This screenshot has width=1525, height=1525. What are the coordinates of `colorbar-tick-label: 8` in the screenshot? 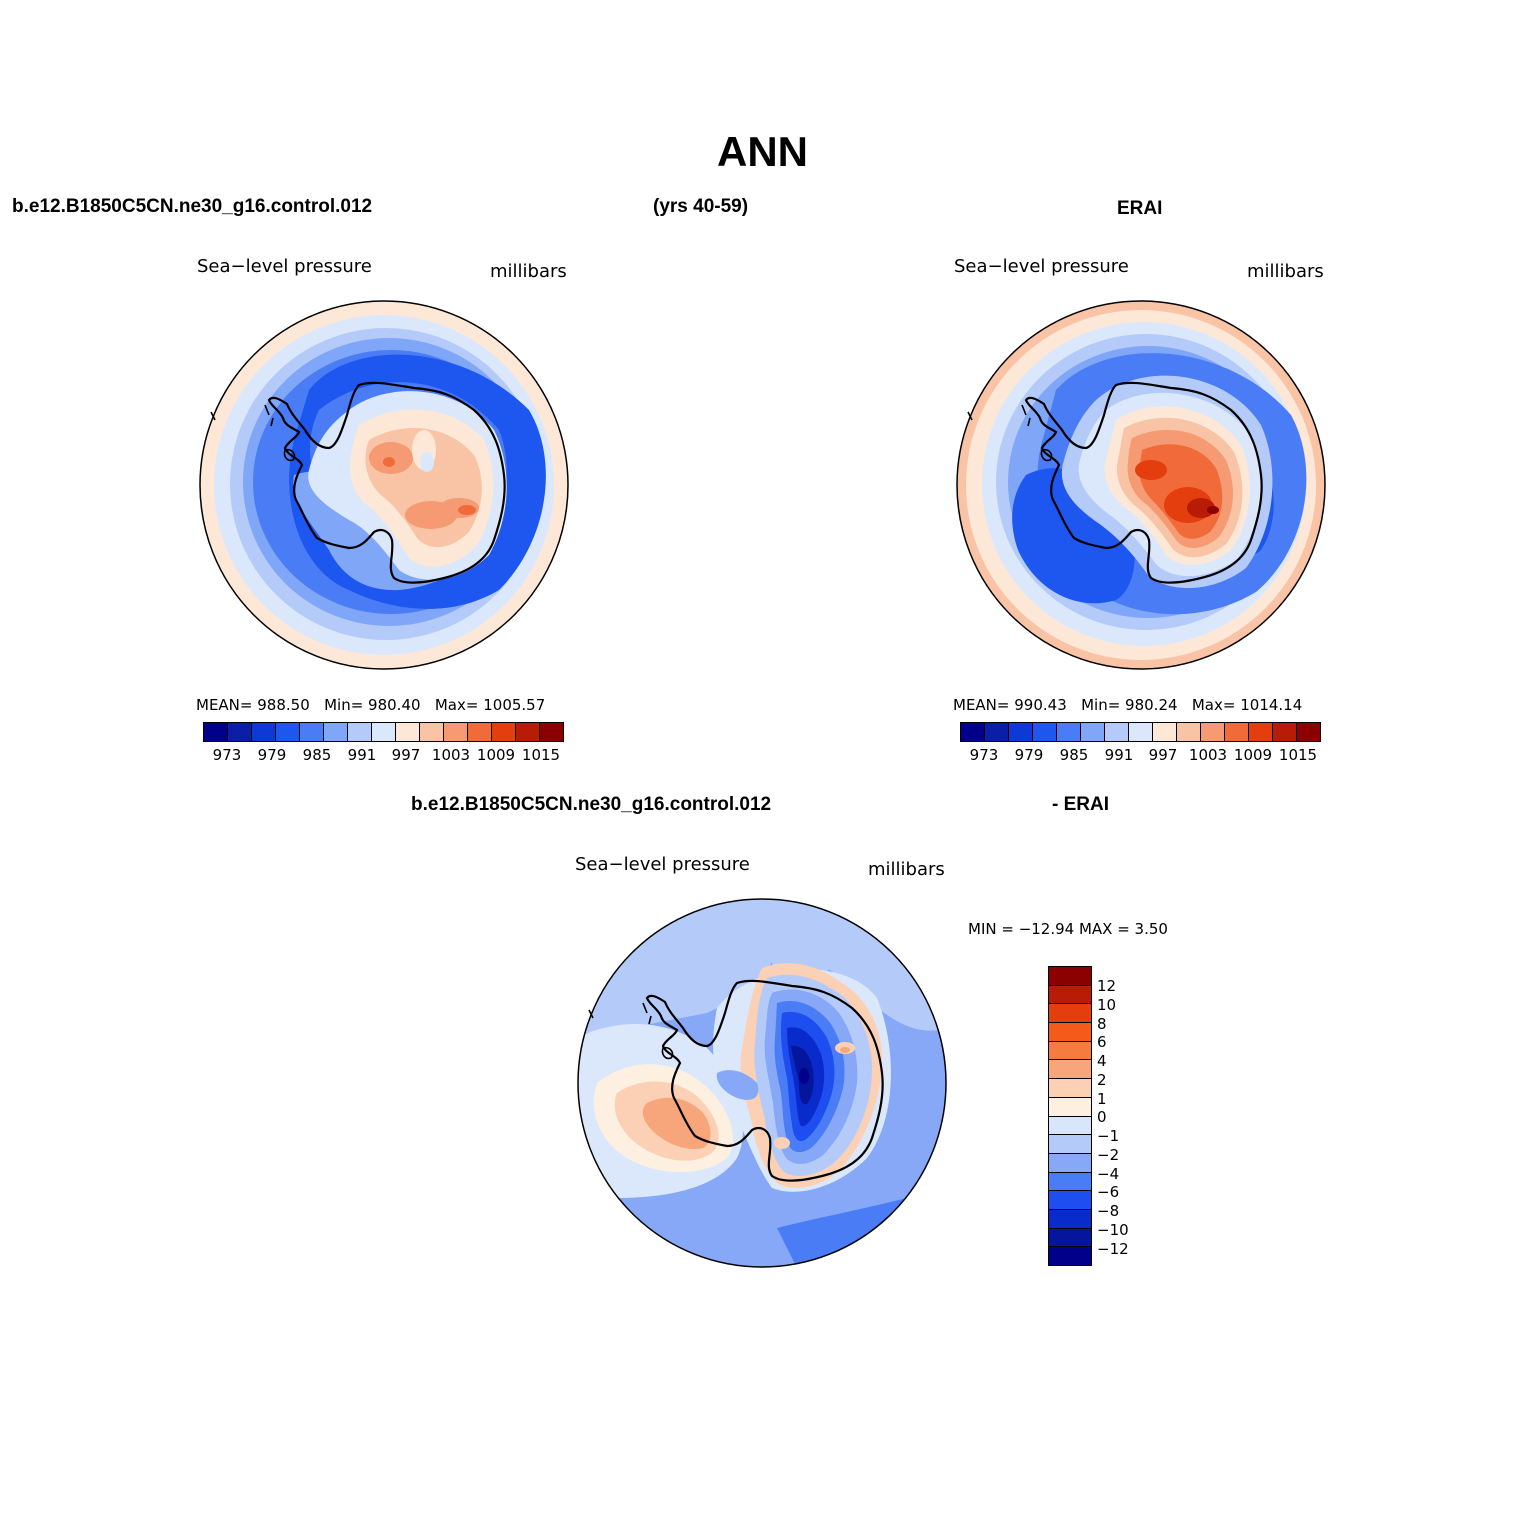 It's located at (1102, 1023).